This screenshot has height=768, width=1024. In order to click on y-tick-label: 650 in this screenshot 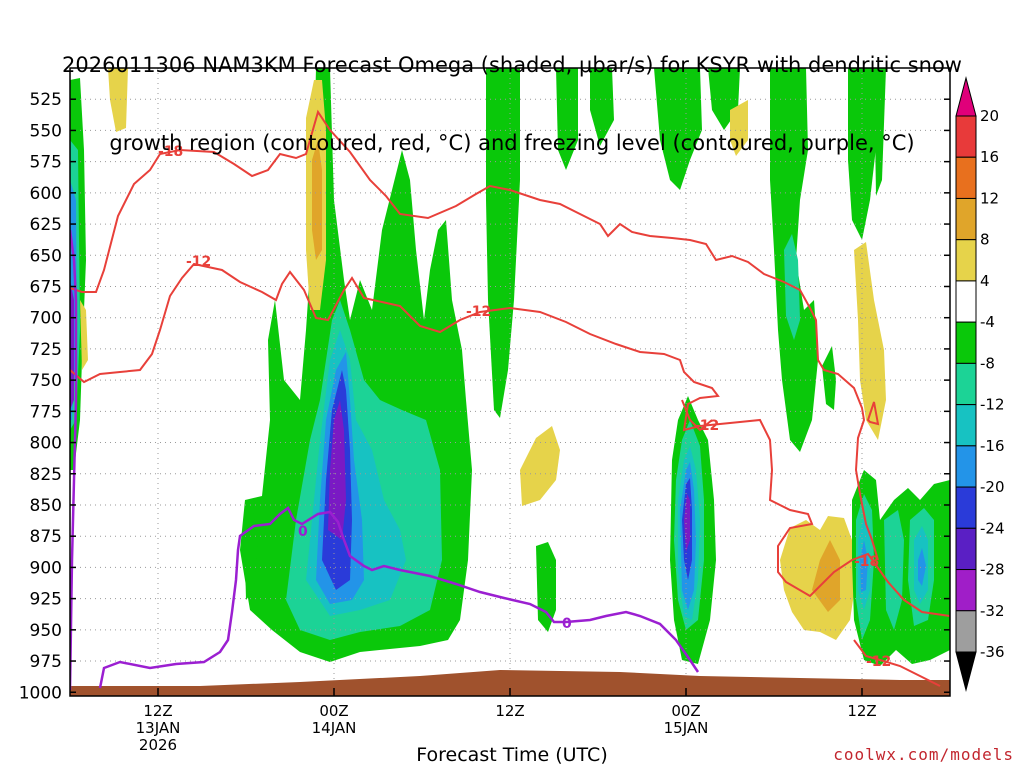, I will do `click(46, 256)`.